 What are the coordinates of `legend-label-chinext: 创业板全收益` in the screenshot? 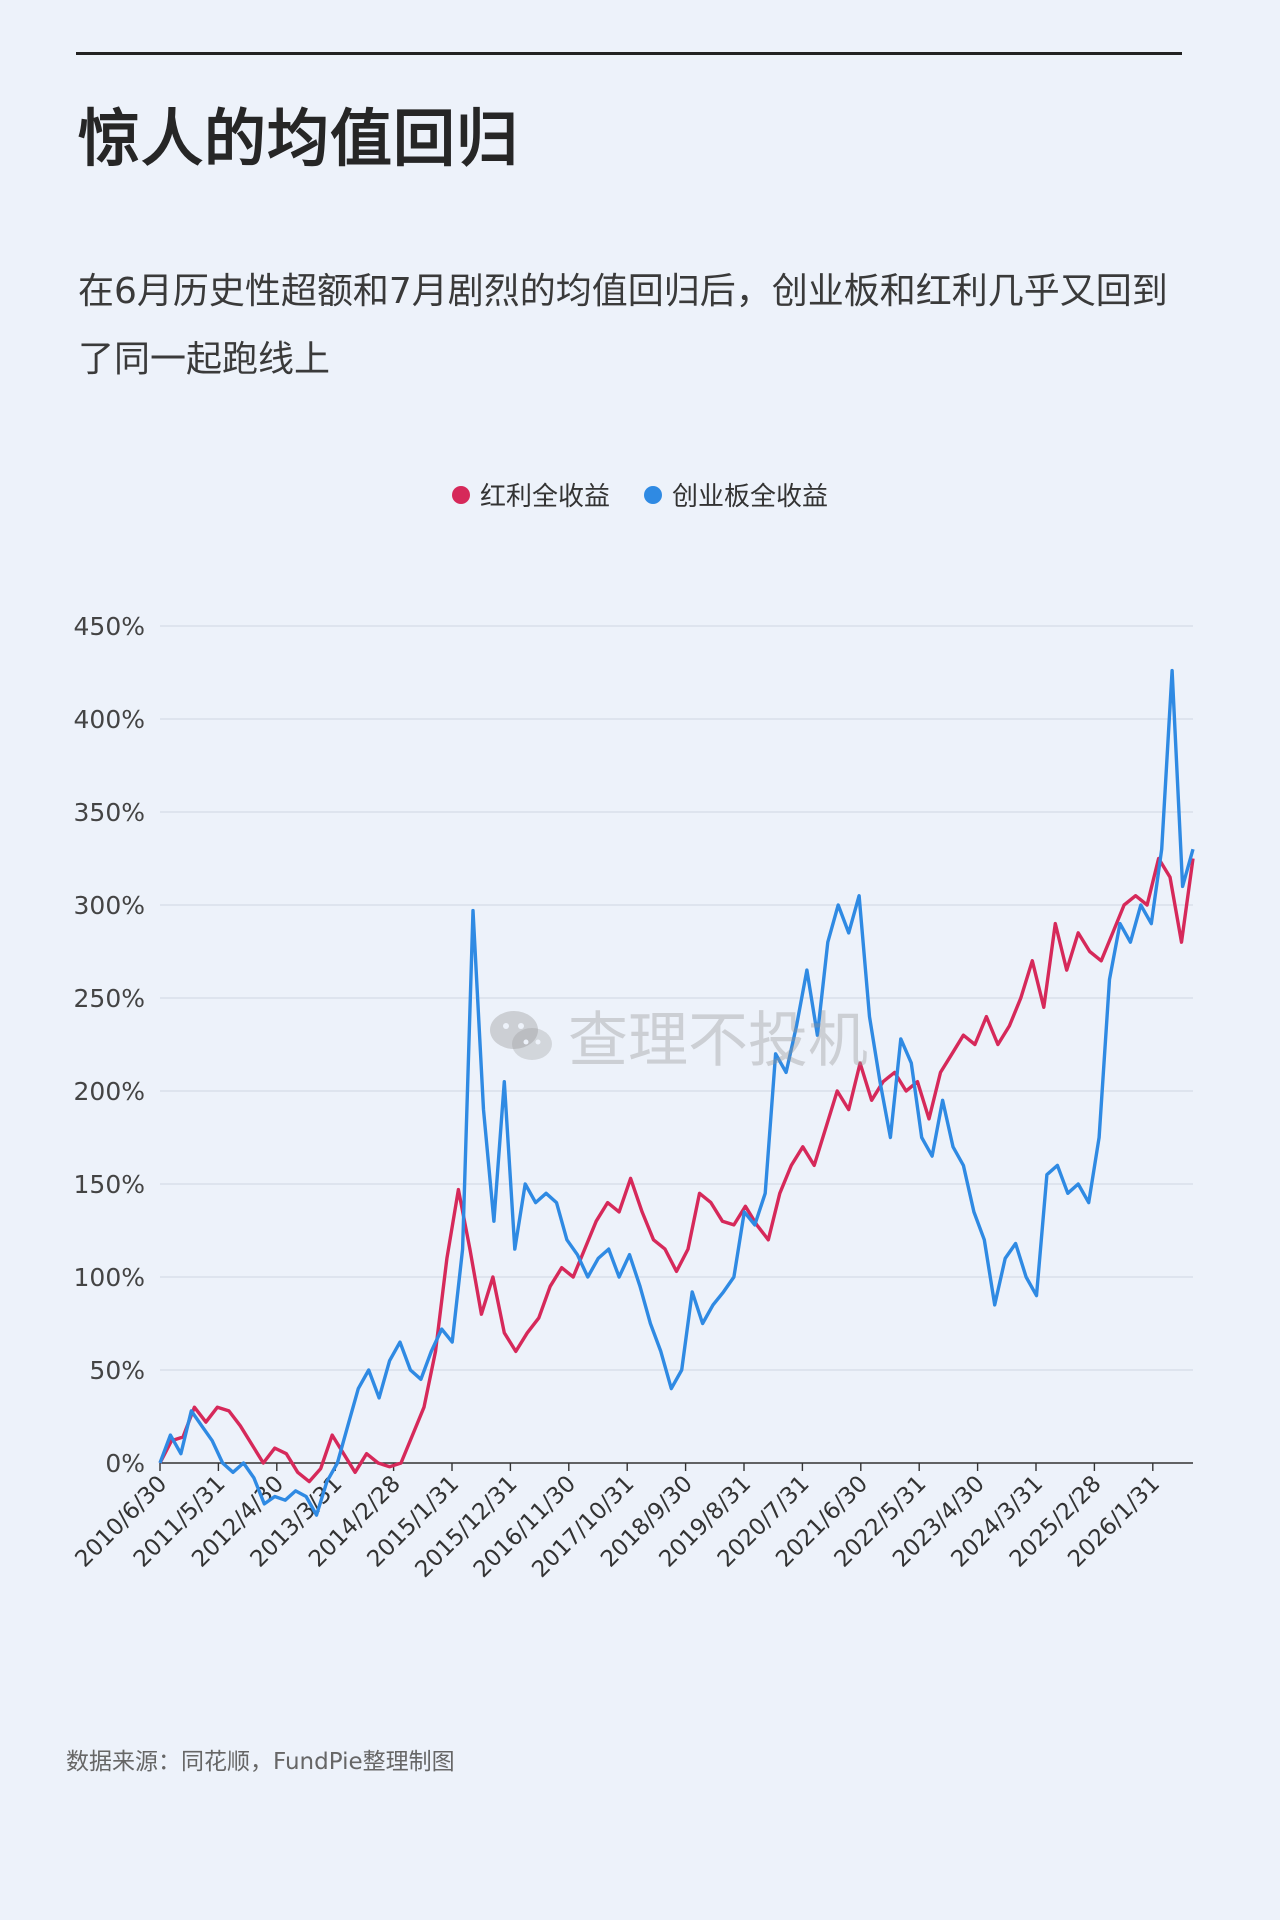 It's located at (750, 497).